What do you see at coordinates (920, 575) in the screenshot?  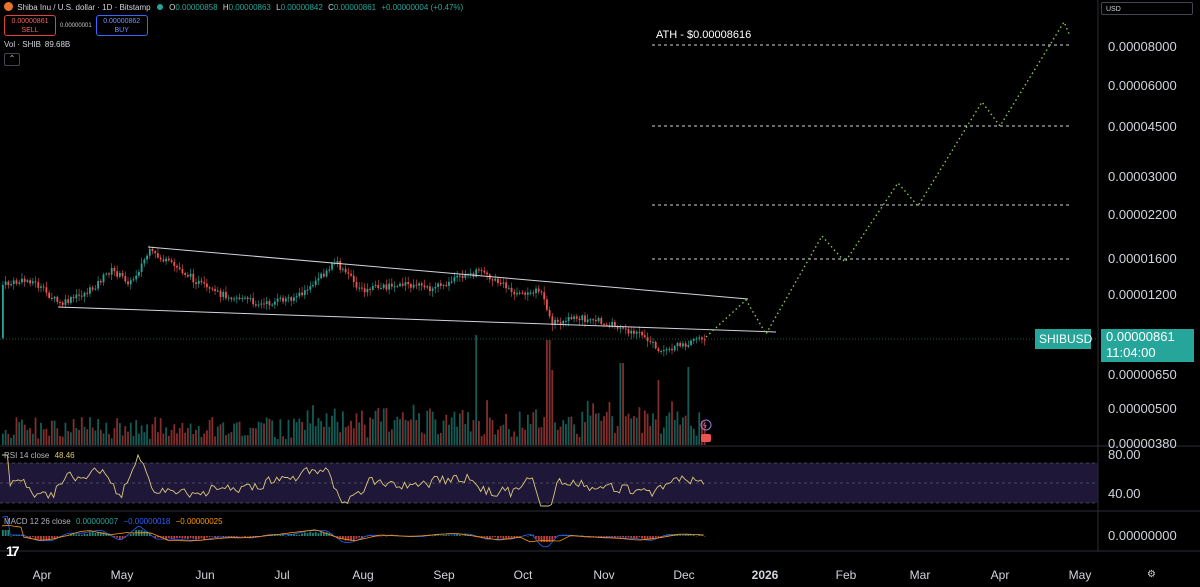 I see `time-axis-label: Mar` at bounding box center [920, 575].